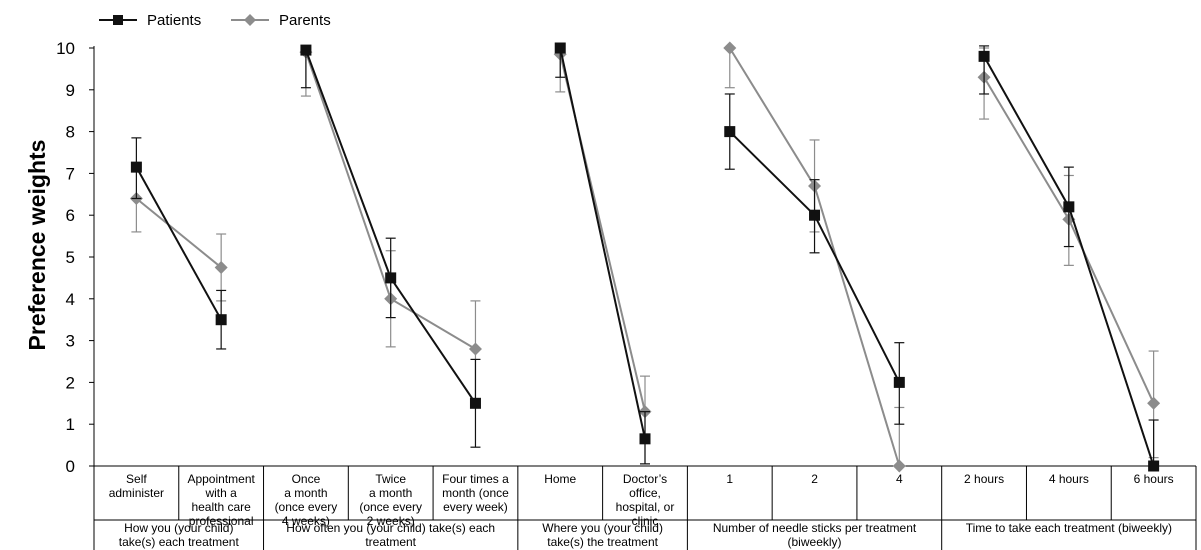 The height and width of the screenshot is (550, 1201). What do you see at coordinates (815, 542) in the screenshot?
I see `group-label: (biweekly)` at bounding box center [815, 542].